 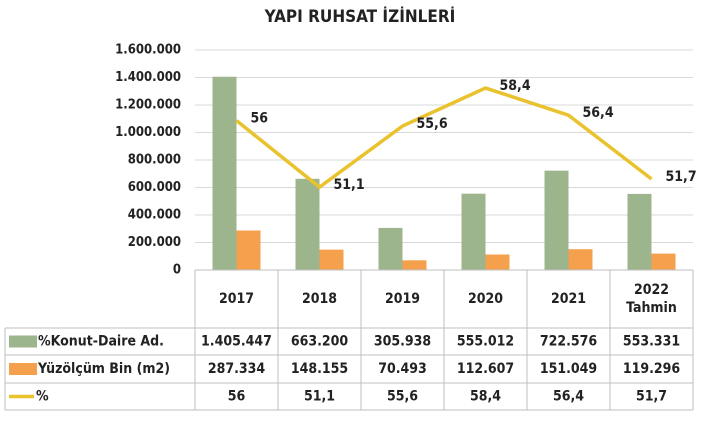 What do you see at coordinates (651, 397) in the screenshot?
I see `table-cell: 51,7` at bounding box center [651, 397].